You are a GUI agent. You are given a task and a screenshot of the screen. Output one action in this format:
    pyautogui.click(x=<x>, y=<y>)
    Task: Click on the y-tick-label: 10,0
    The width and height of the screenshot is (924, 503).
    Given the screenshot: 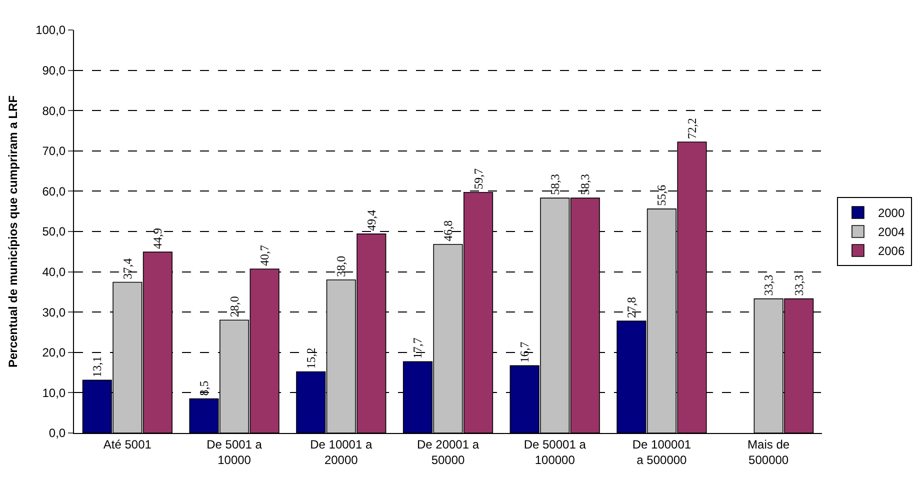 What is the action you would take?
    pyautogui.click(x=54, y=393)
    